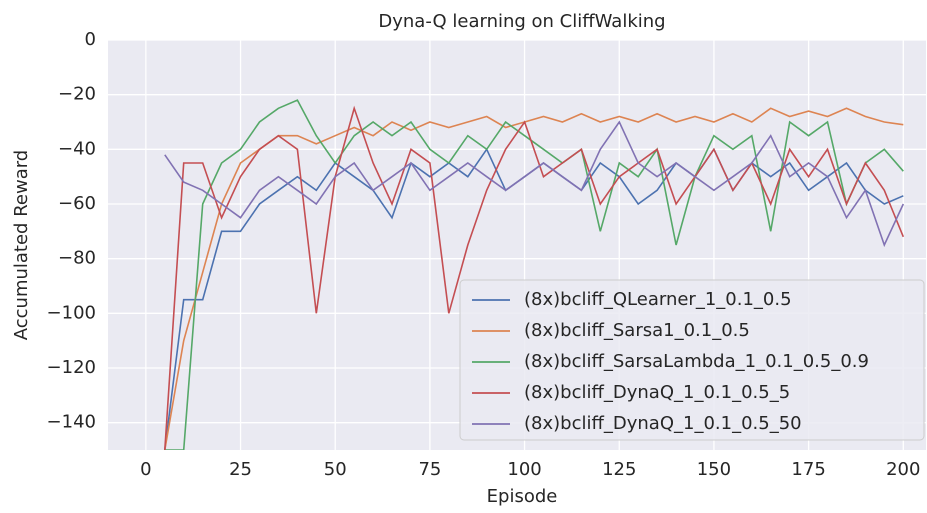  Describe the element at coordinates (663, 423) in the screenshot. I see `legend-label: (8x)bcliff_DynaQ_1_0.1_0.5_50` at that location.